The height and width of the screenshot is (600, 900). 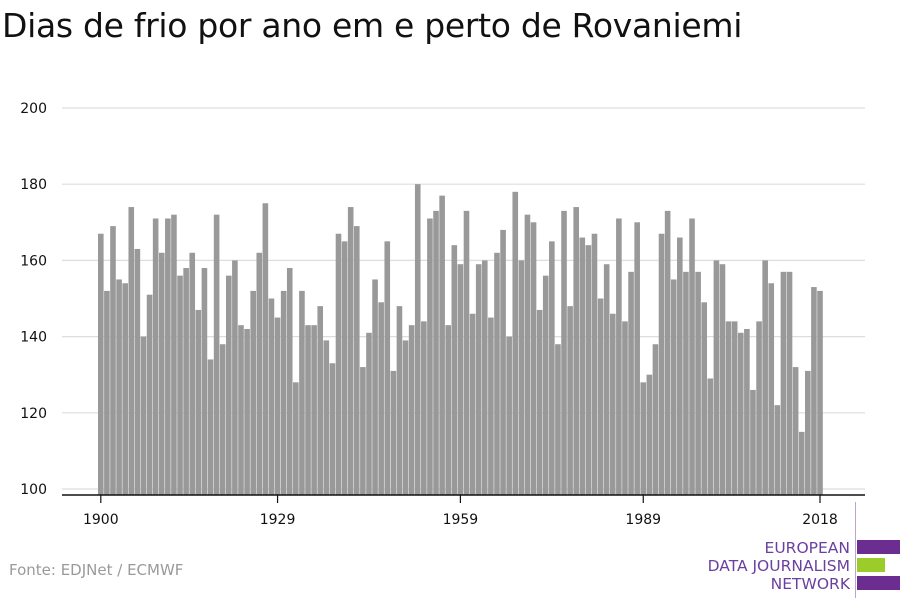 What do you see at coordinates (820, 392) in the screenshot?
I see `bar-2018` at bounding box center [820, 392].